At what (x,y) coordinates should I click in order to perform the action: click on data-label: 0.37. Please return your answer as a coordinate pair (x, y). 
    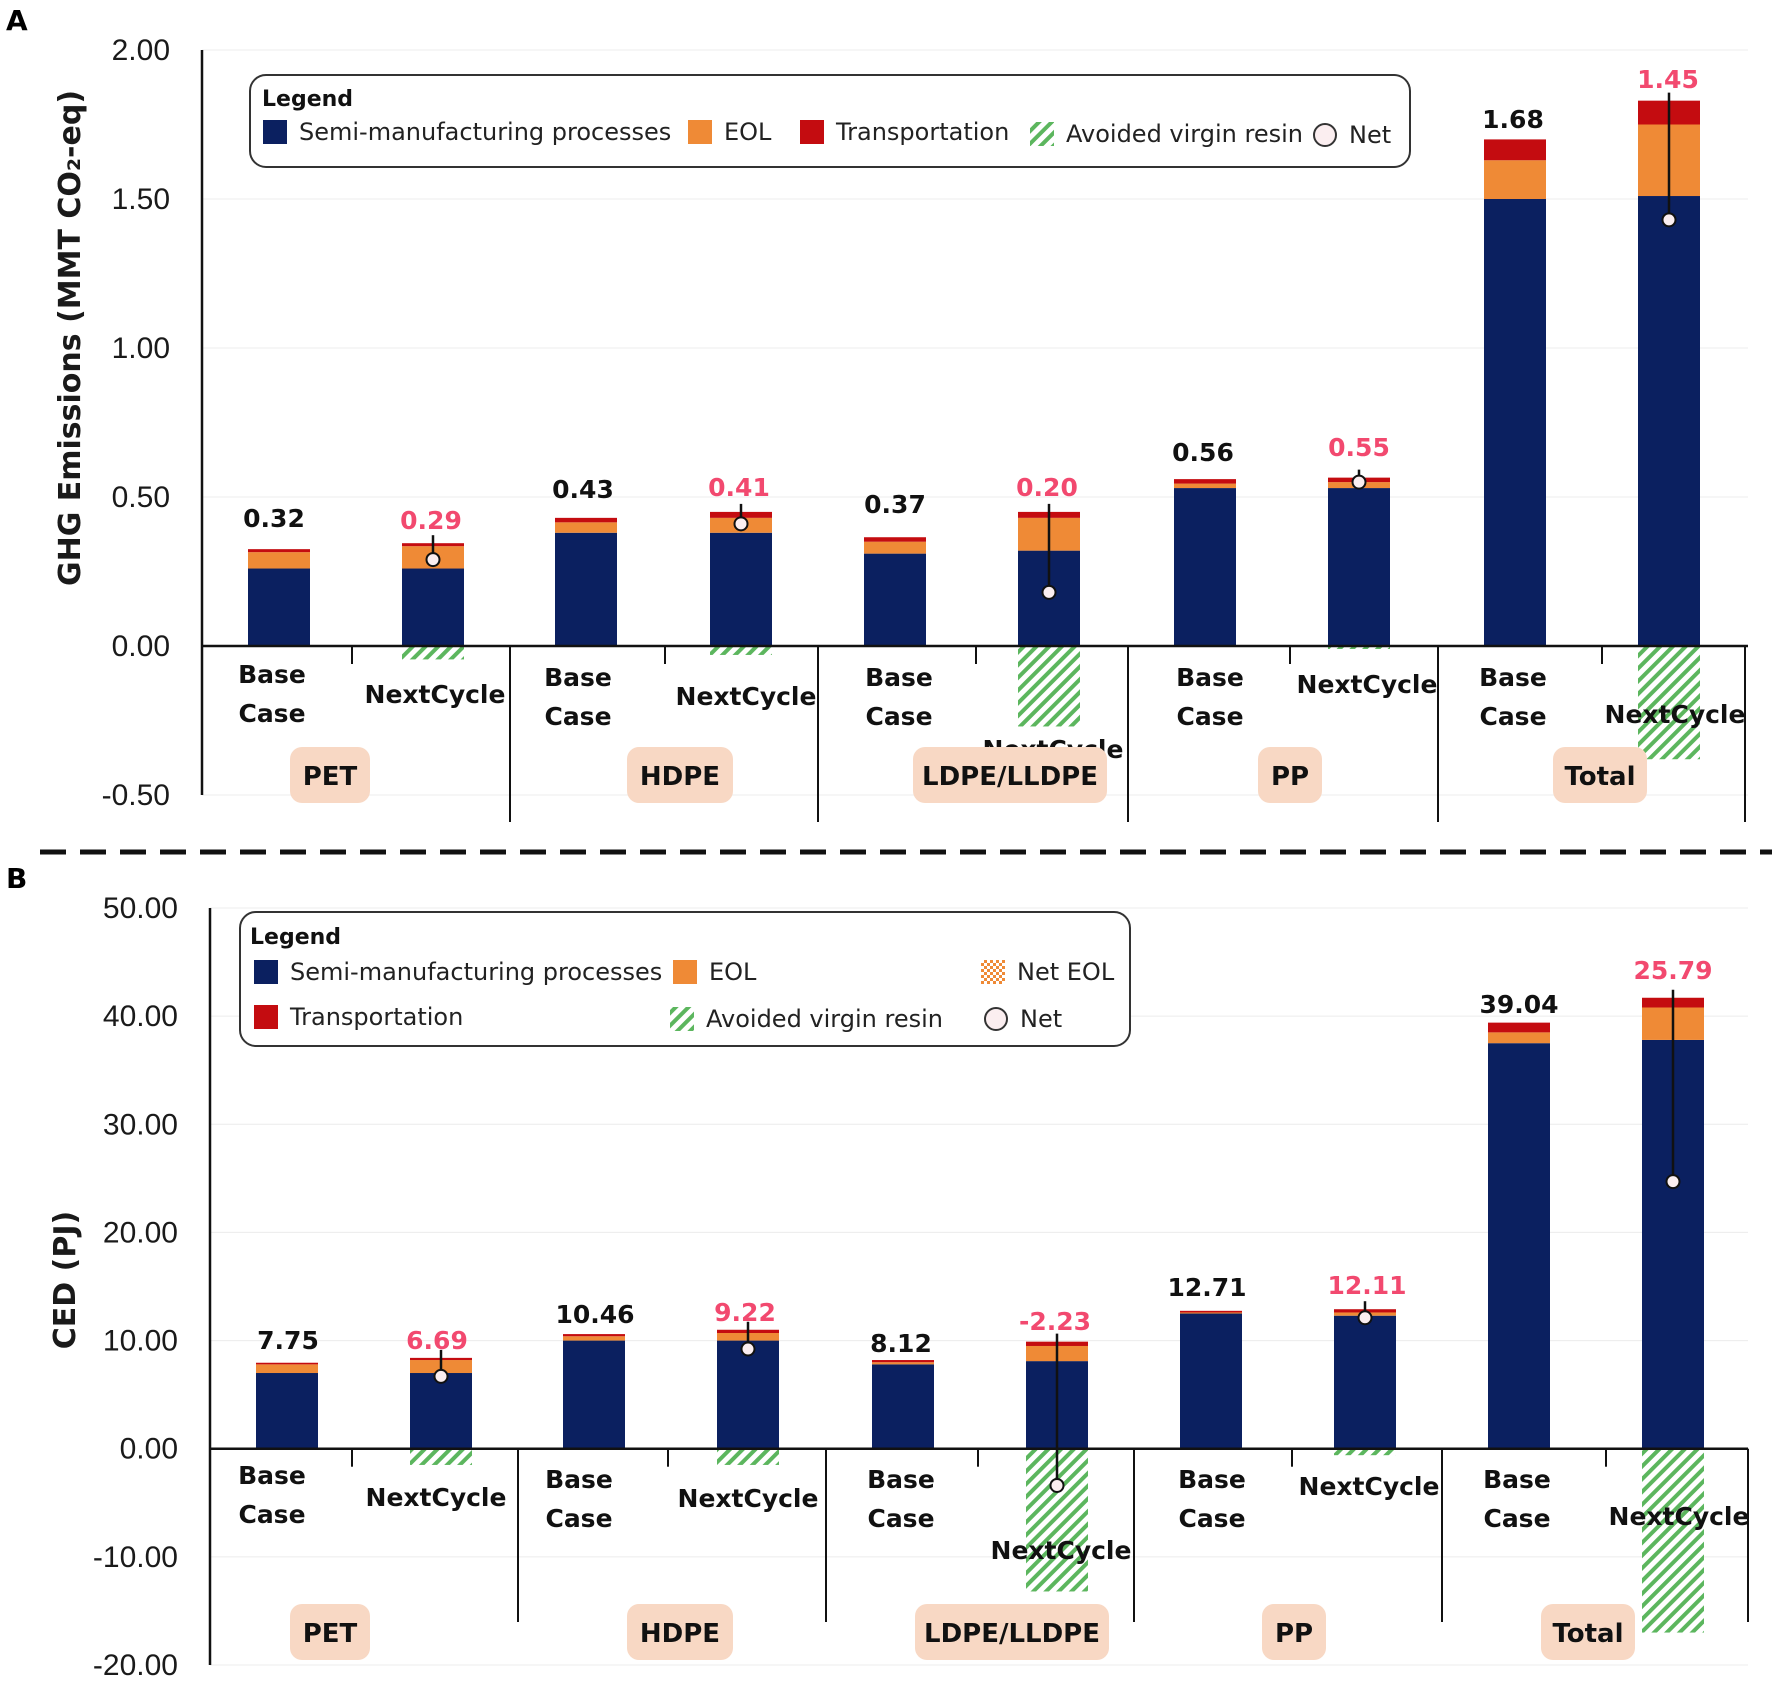
    Looking at the image, I should click on (895, 504).